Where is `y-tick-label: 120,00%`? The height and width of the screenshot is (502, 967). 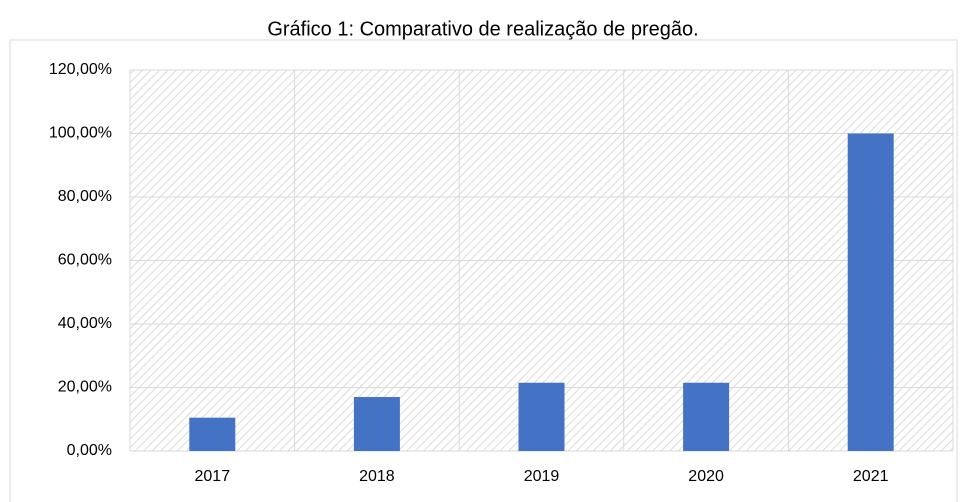
y-tick-label: 120,00% is located at coordinates (80, 69).